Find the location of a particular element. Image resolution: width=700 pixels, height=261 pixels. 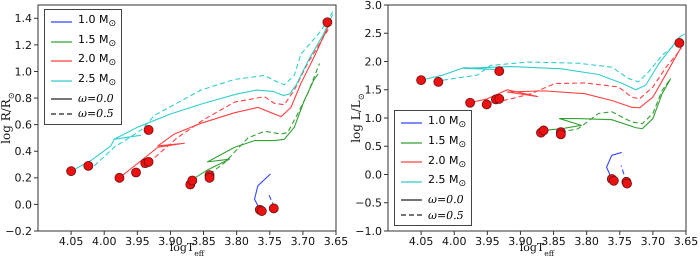

y-tick-label: 2.0 is located at coordinates (373, 61).